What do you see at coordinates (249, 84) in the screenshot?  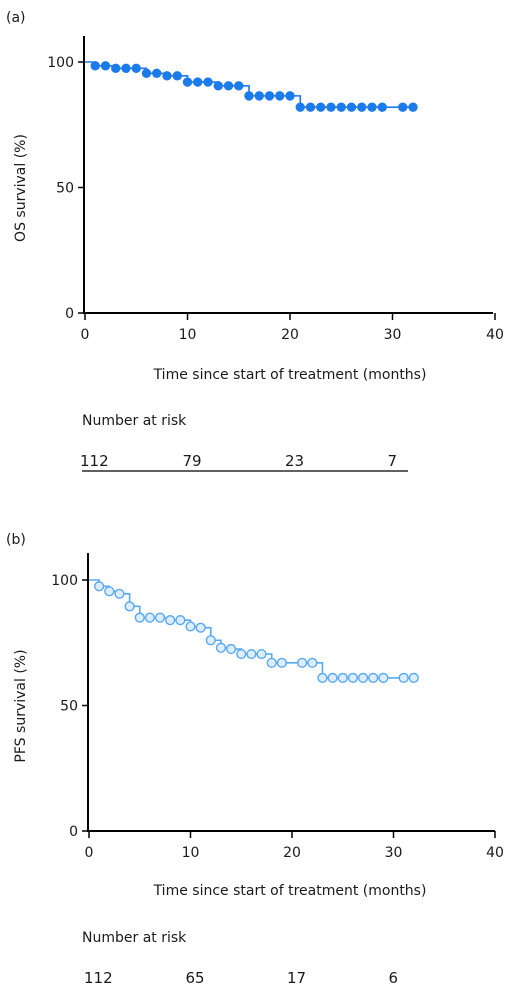 I see `panel-a-os-curve` at bounding box center [249, 84].